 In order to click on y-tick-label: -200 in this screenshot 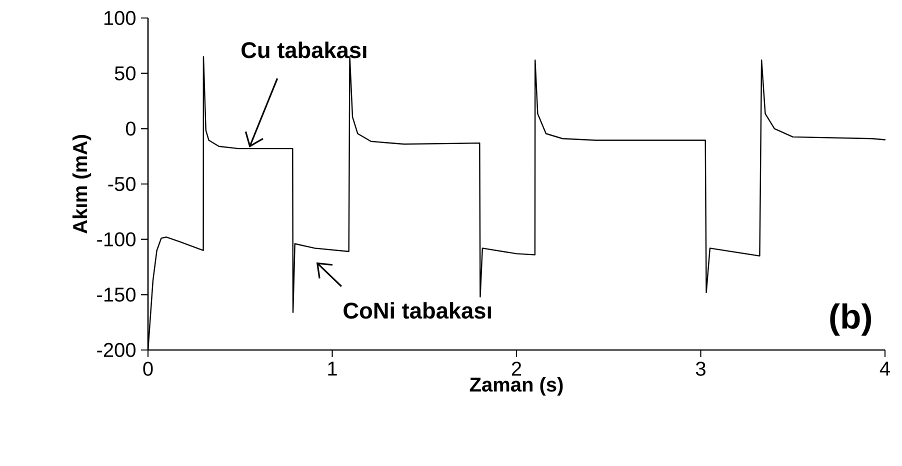, I will do `click(116, 350)`.